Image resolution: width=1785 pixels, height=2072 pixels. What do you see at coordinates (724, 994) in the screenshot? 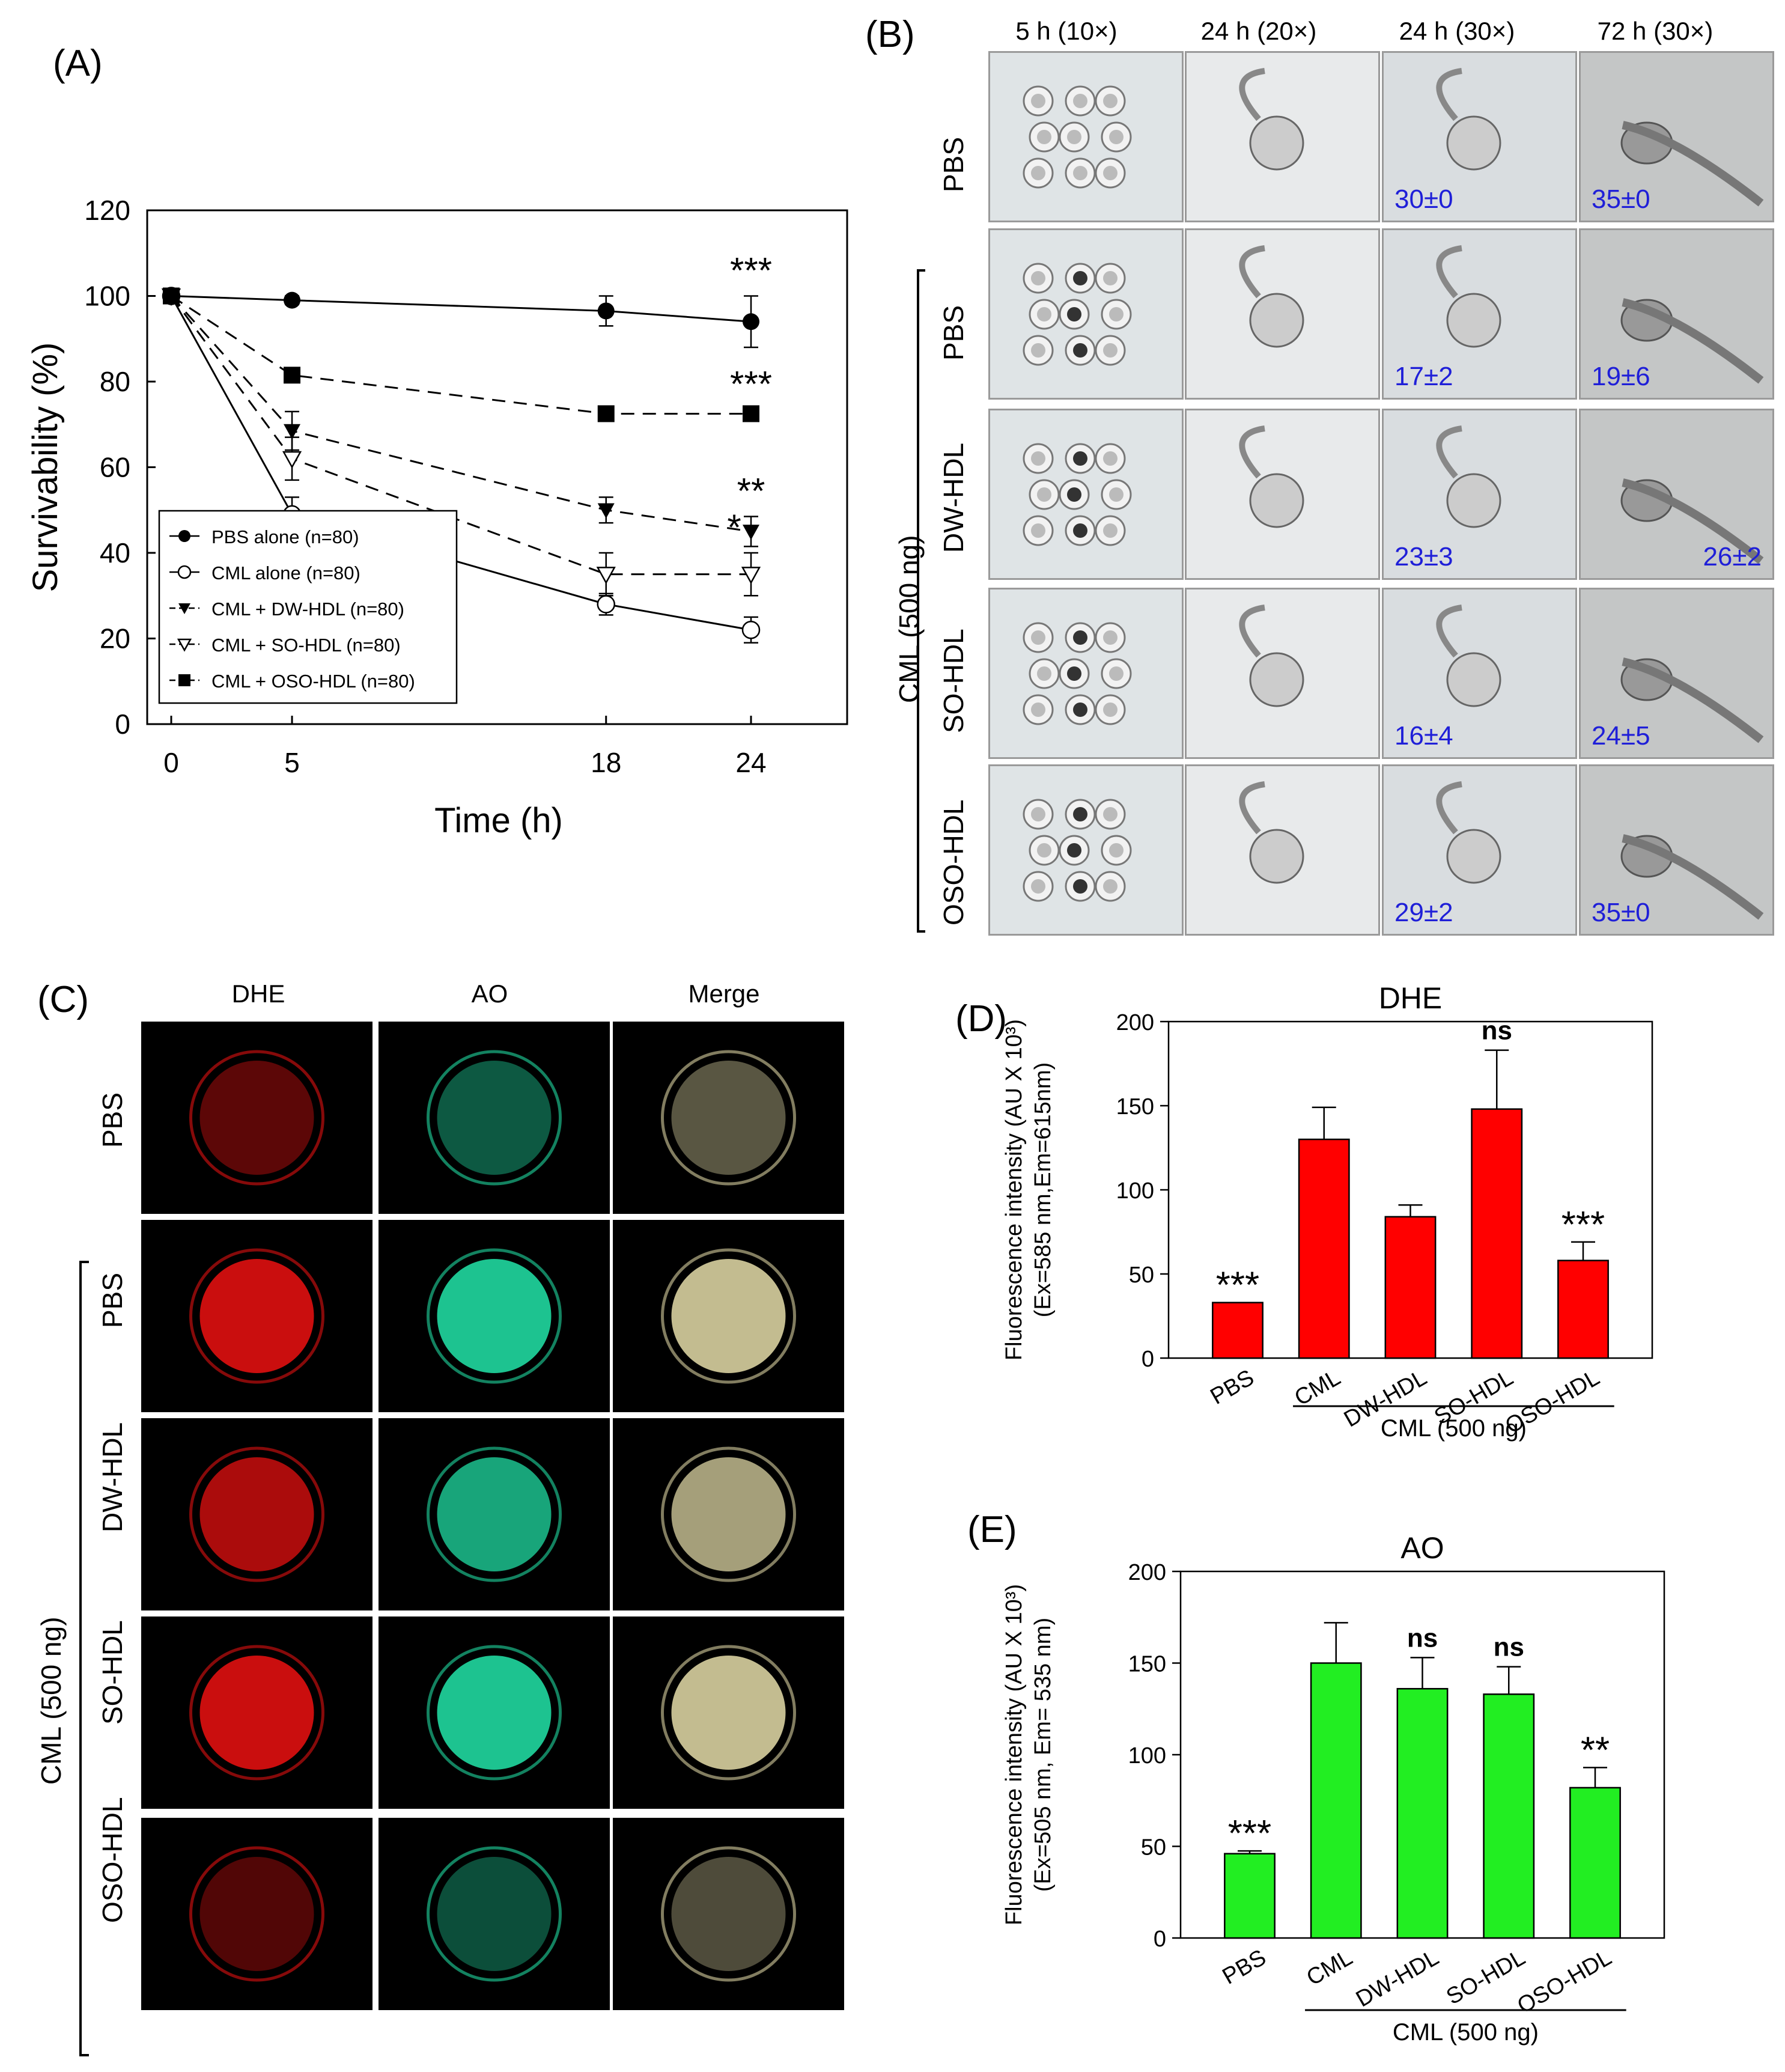
I see `c-col-head-merge: Merge` at bounding box center [724, 994].